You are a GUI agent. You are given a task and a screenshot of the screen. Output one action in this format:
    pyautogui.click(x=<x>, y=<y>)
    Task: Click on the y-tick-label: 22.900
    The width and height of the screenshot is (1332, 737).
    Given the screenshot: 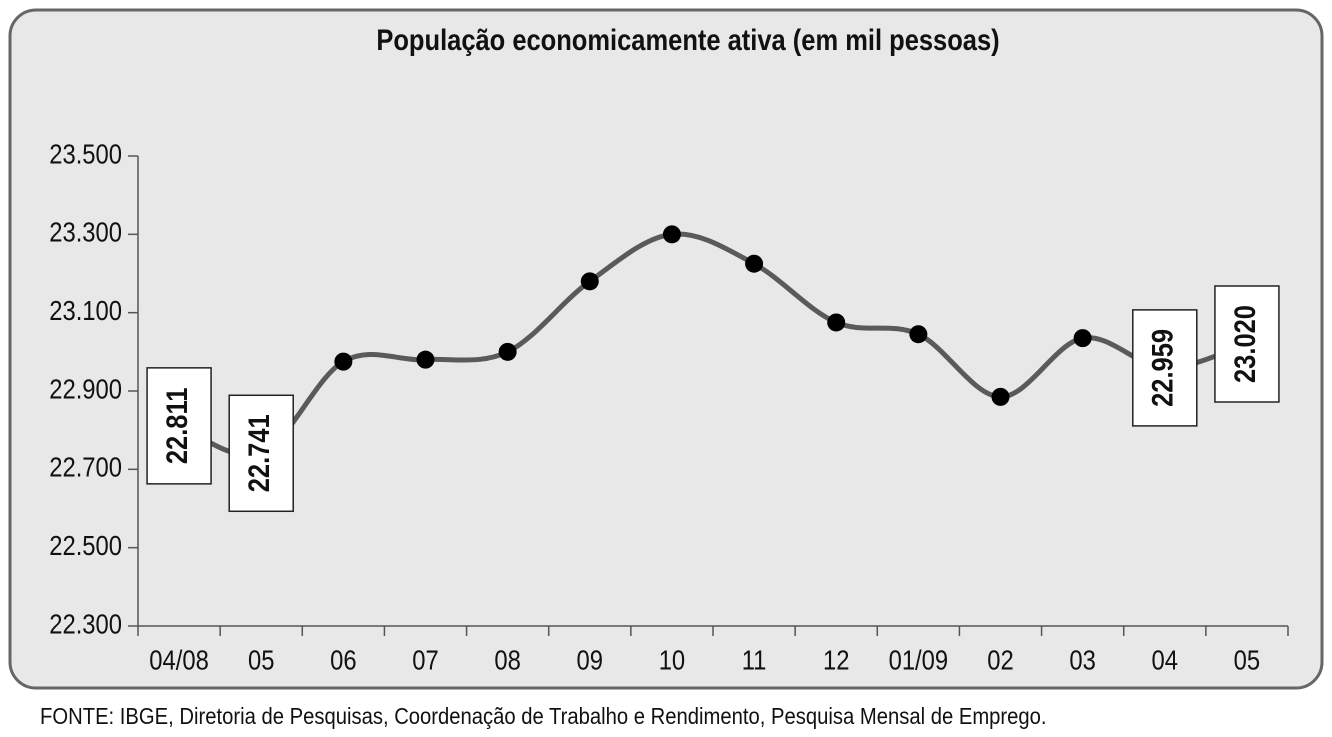 What is the action you would take?
    pyautogui.click(x=85, y=389)
    